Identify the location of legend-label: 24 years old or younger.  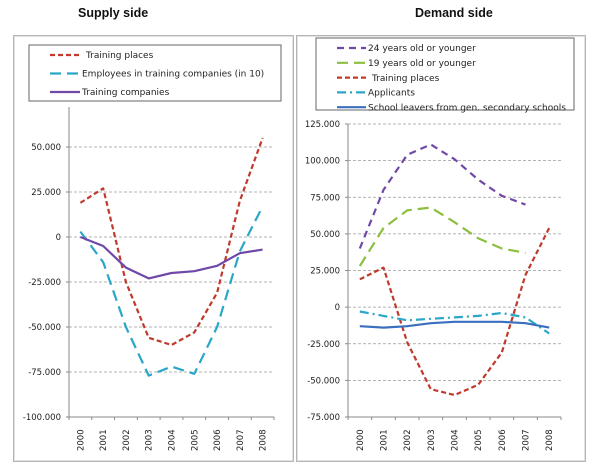
(422, 49).